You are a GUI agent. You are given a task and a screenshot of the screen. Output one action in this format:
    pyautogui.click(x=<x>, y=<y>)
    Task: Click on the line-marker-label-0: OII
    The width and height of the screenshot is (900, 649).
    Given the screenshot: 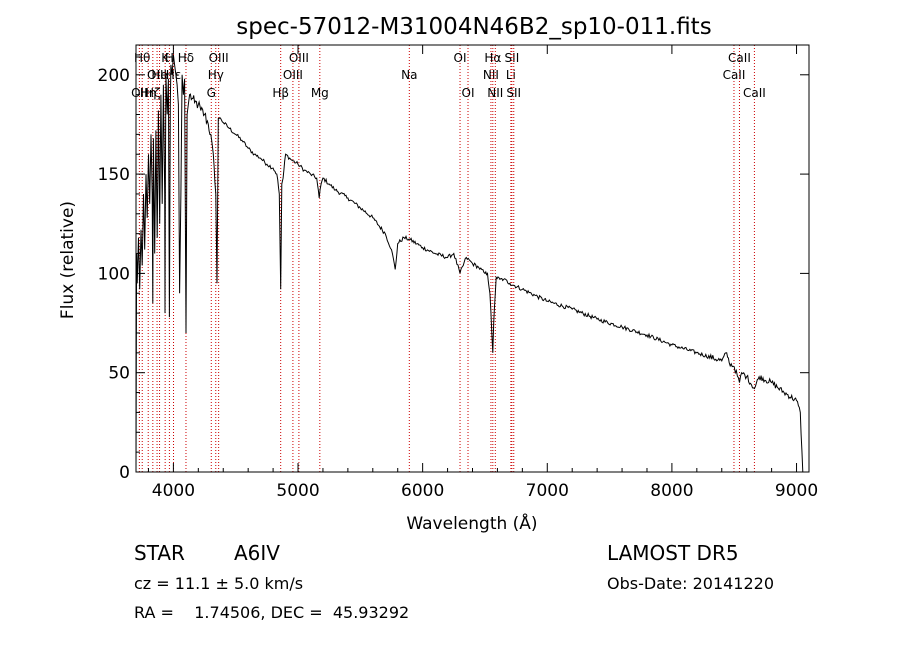 What is the action you would take?
    pyautogui.click(x=139, y=93)
    